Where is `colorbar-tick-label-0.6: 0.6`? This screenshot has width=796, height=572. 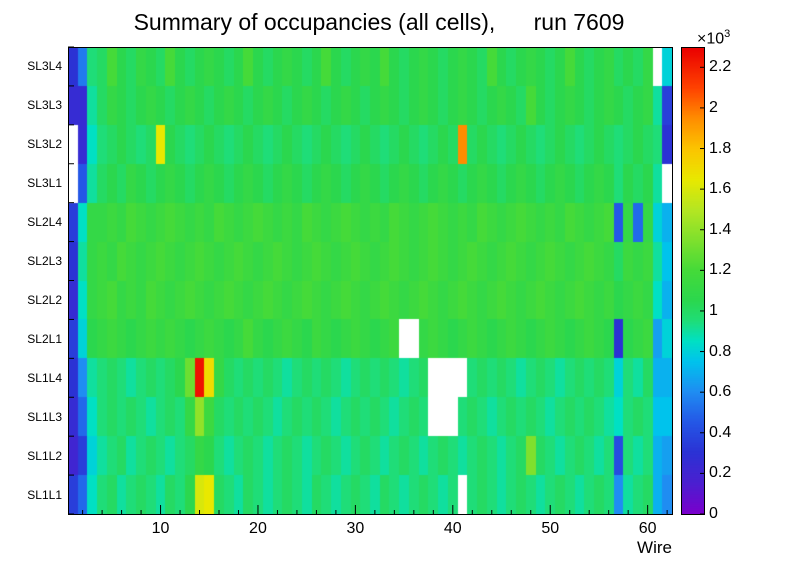 colorbar-tick-label-0.6: 0.6 is located at coordinates (720, 392).